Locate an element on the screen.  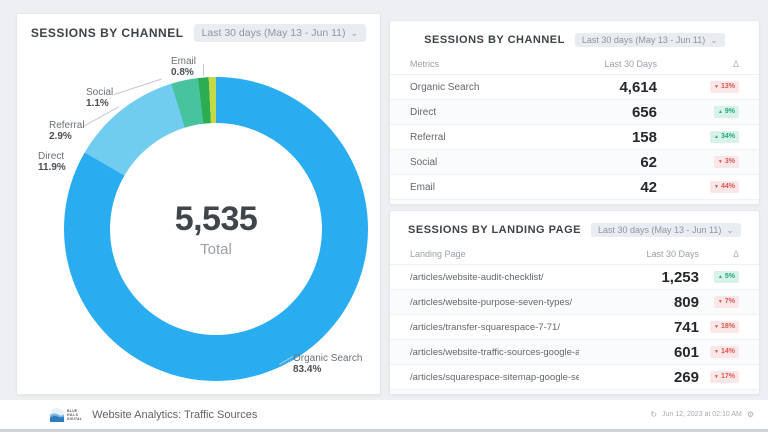
delta-badge: 18% is located at coordinates (724, 327).